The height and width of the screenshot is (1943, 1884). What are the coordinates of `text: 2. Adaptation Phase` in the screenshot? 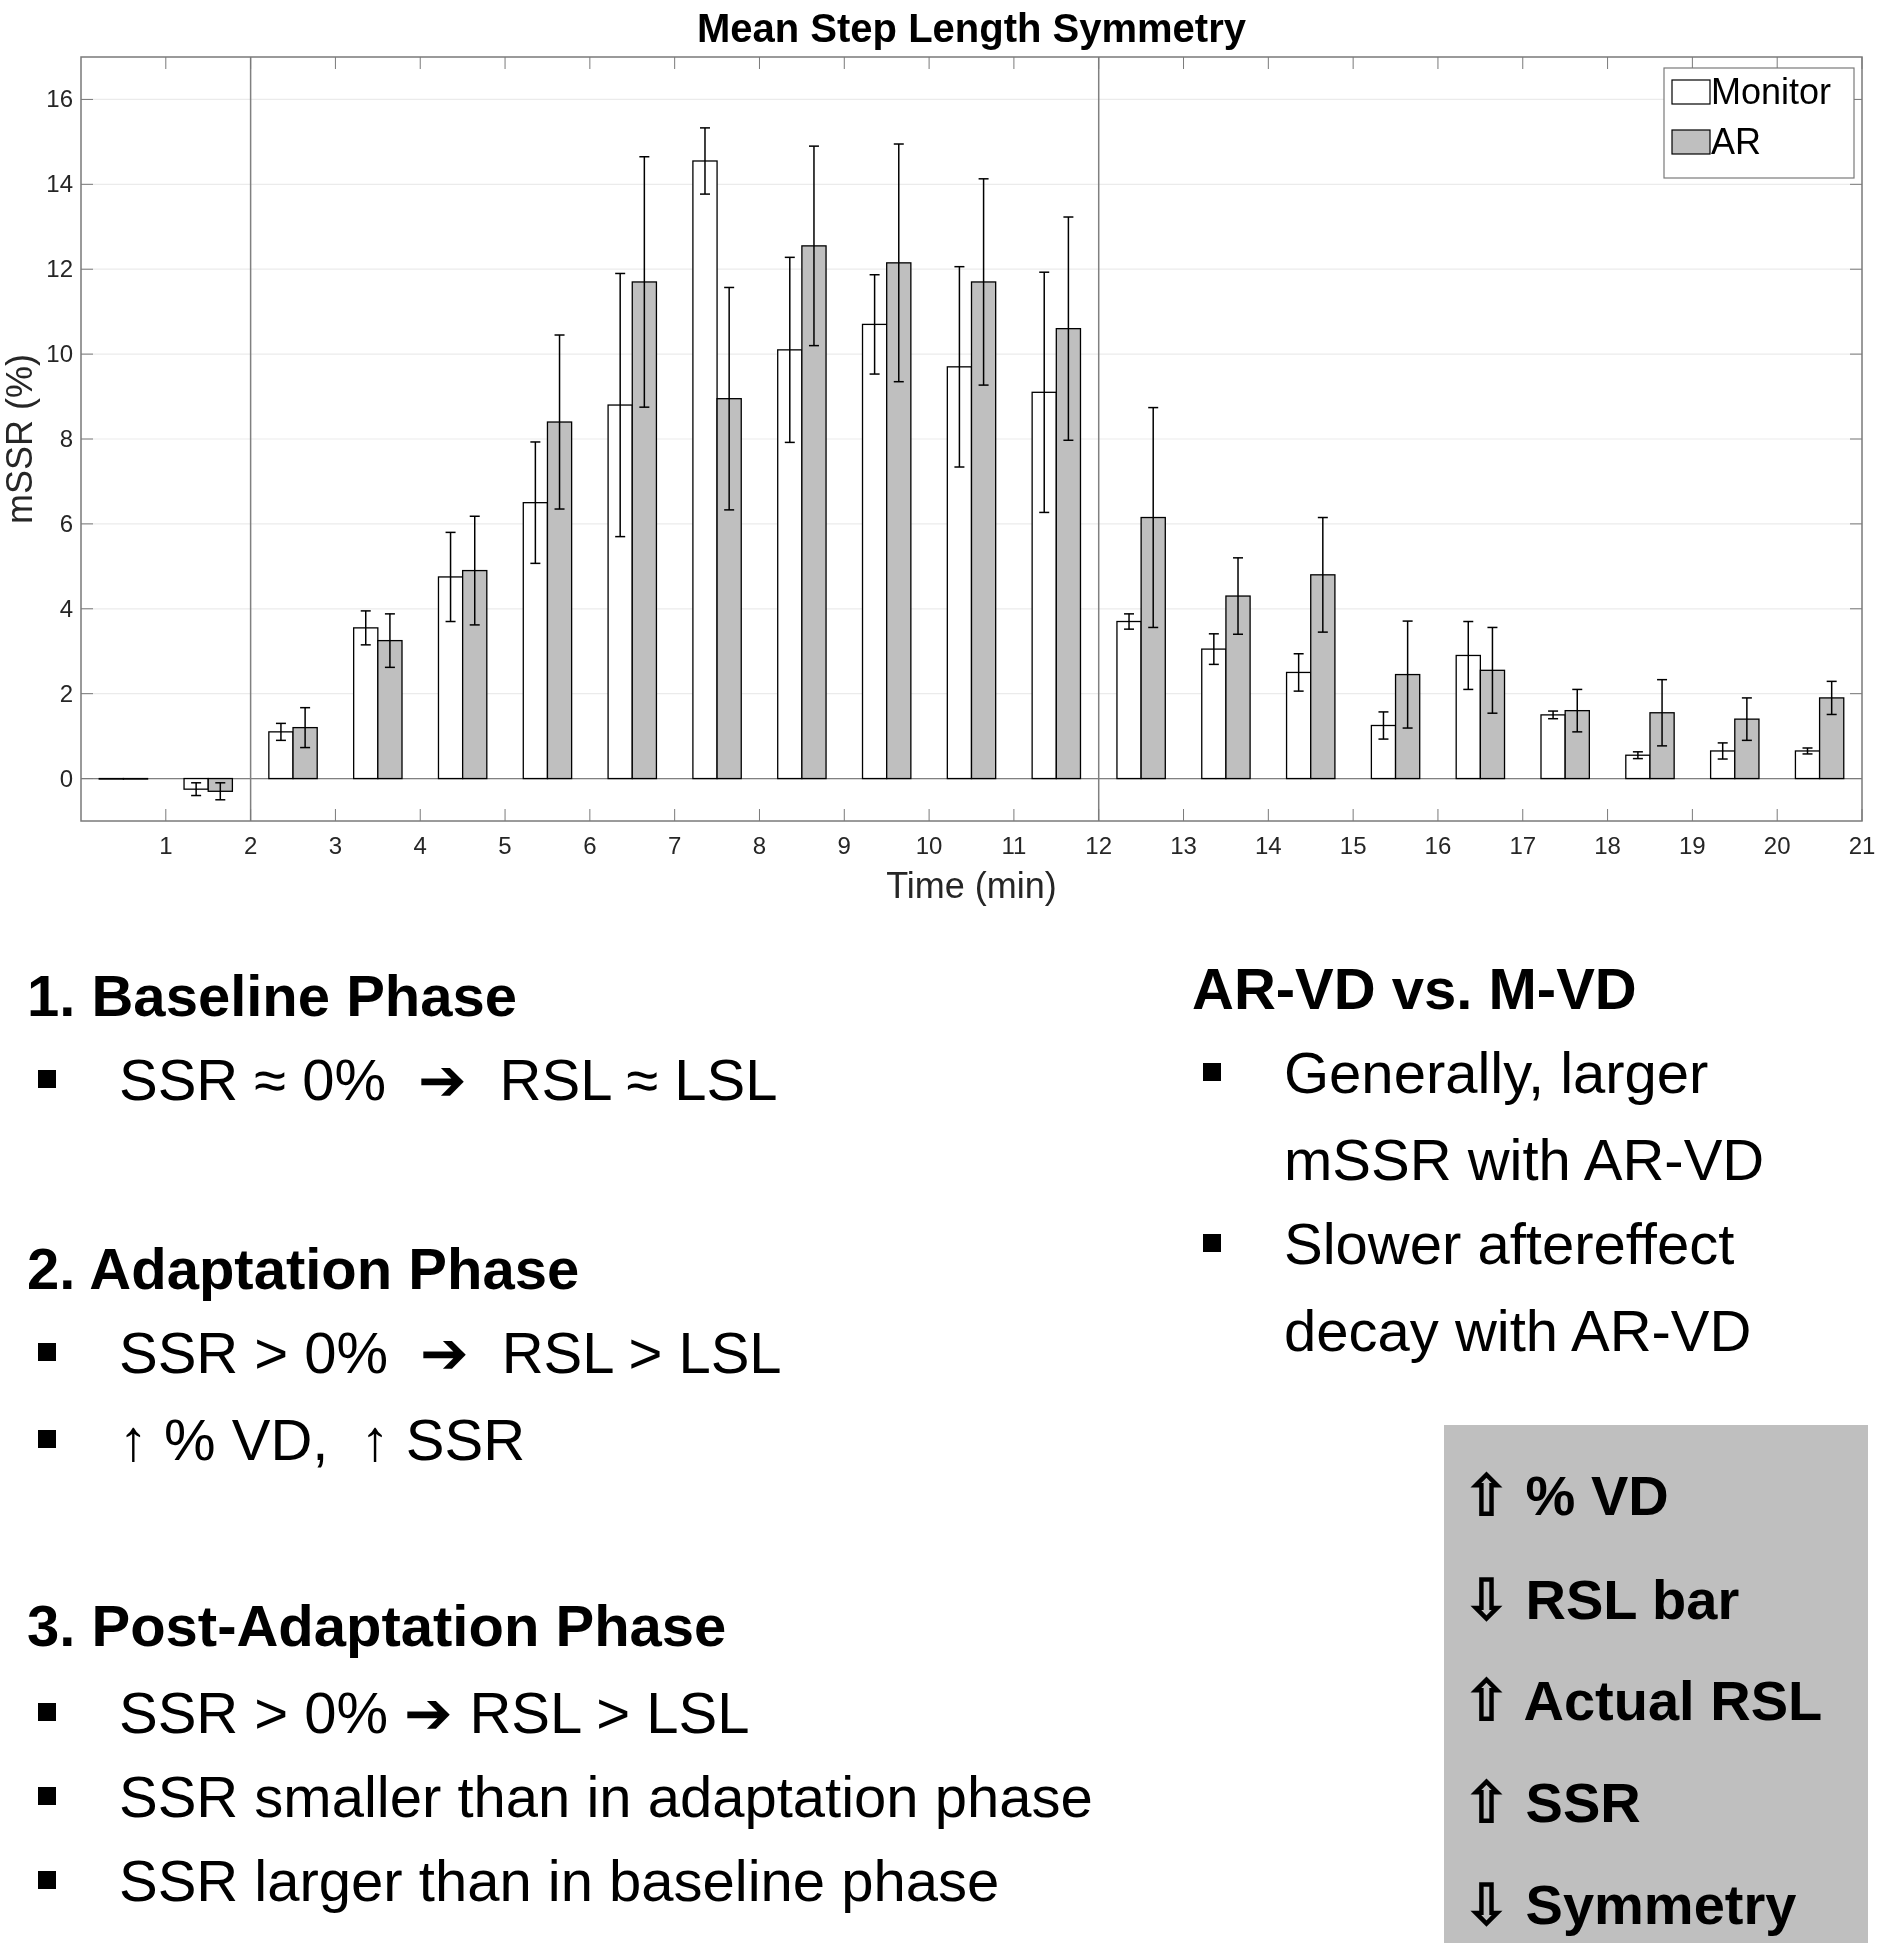 It's located at (303, 1268).